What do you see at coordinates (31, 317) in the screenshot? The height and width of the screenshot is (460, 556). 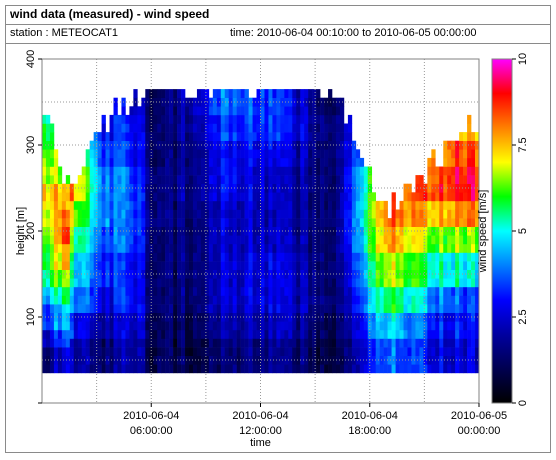 I see `y-tick-label: 100` at bounding box center [31, 317].